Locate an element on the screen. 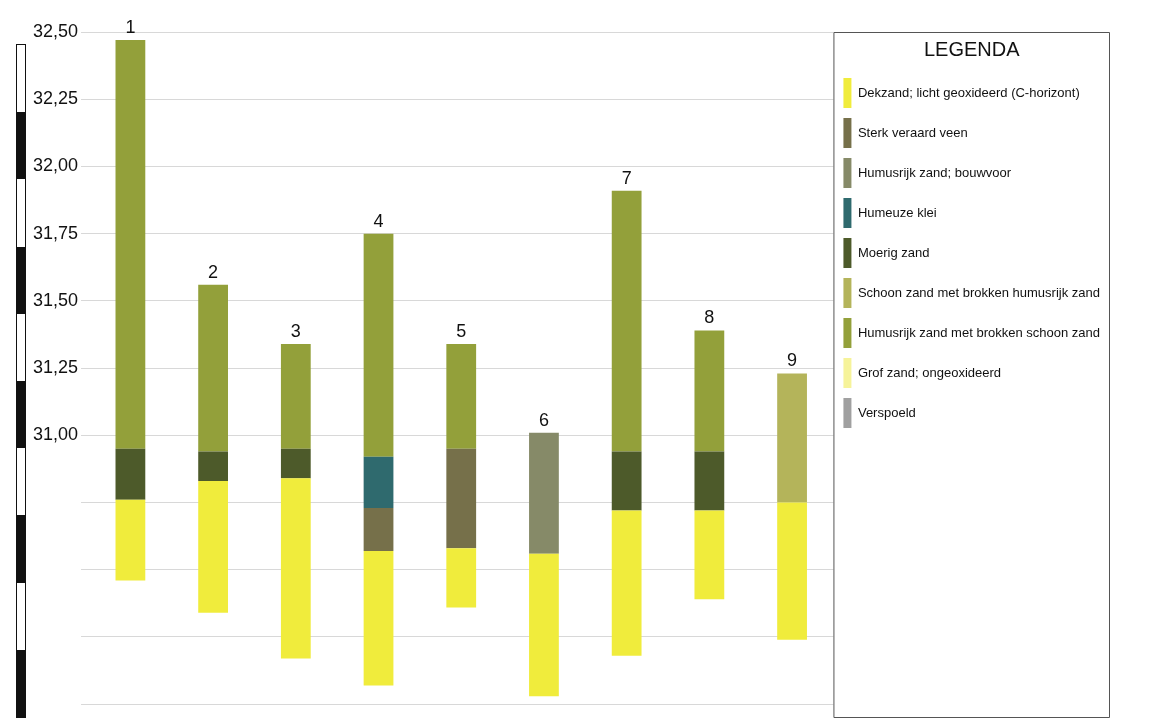 The image size is (1167, 726). x-tick-label: 8 is located at coordinates (709, 317).